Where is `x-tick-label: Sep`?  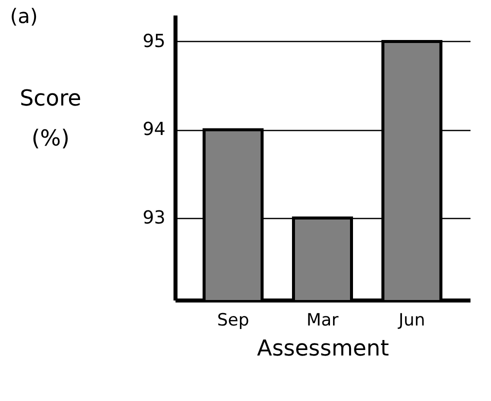
x-tick-label: Sep is located at coordinates (233, 320).